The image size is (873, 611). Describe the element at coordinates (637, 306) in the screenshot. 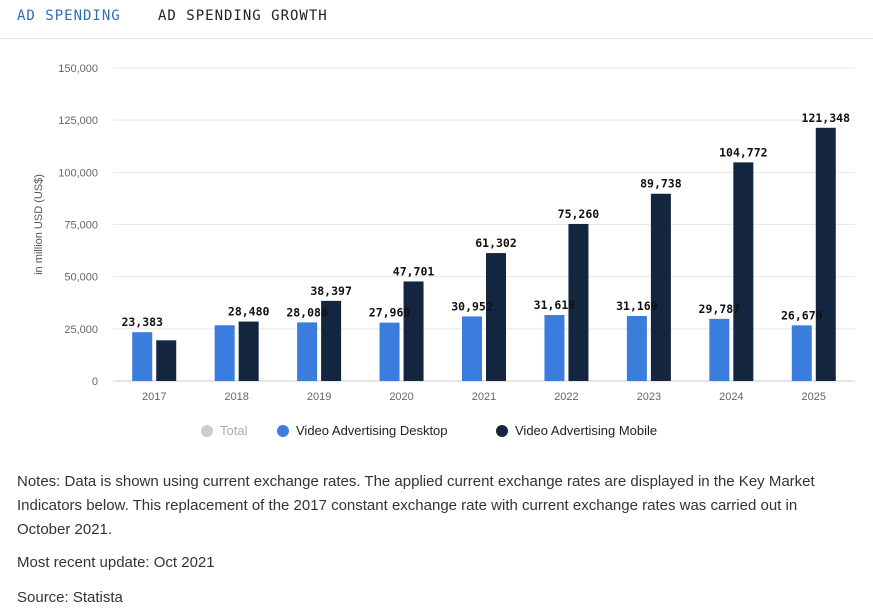

I see `data-label-desktop: 31,169` at that location.